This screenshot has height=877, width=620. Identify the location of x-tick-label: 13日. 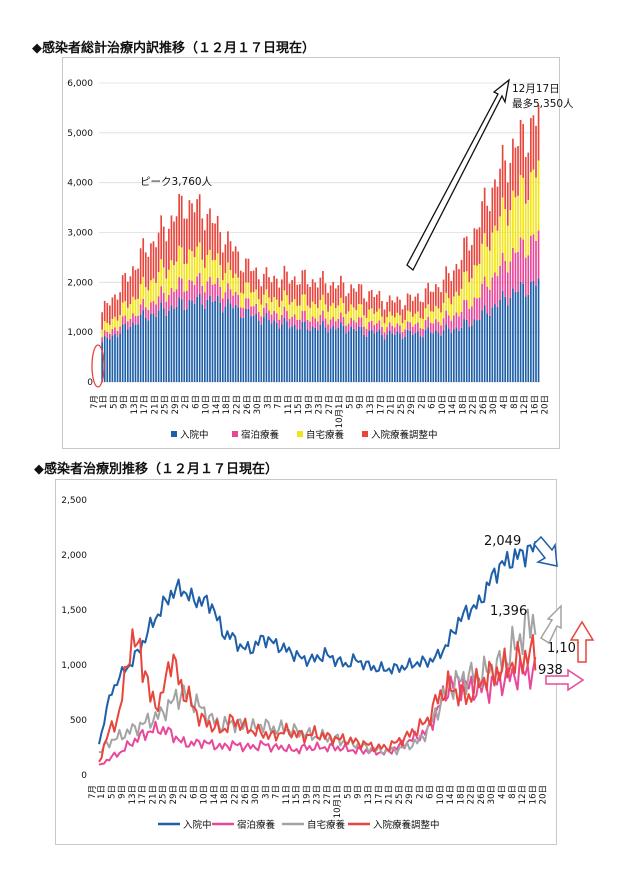
(135, 404).